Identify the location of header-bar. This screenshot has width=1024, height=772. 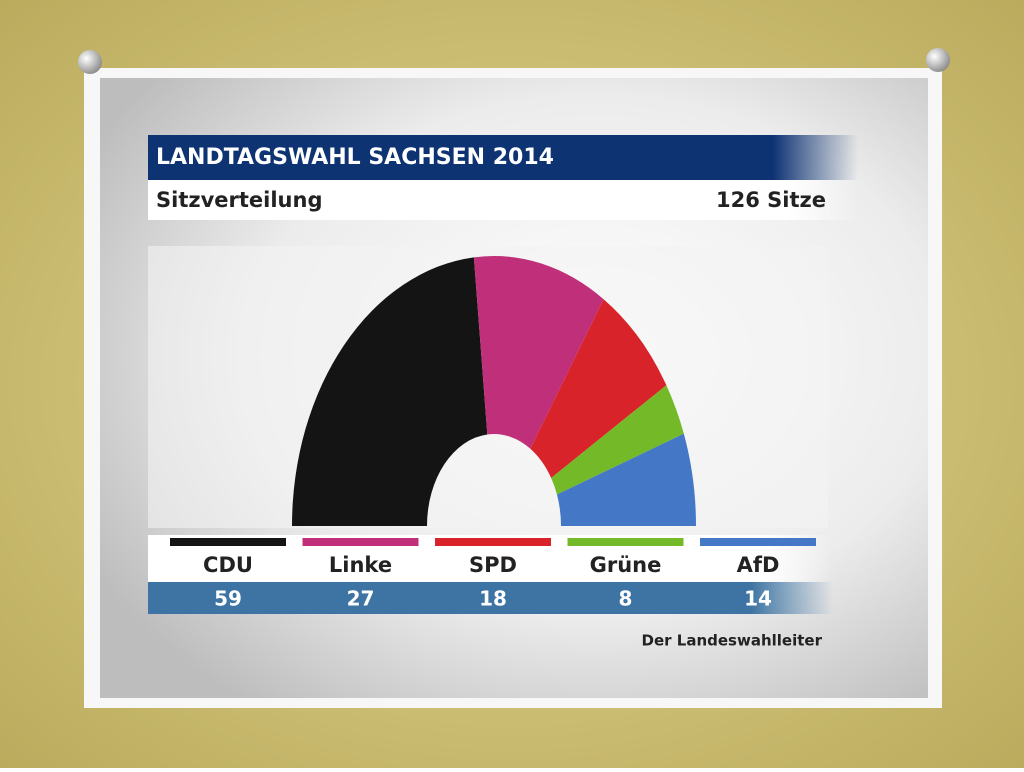
(503, 157).